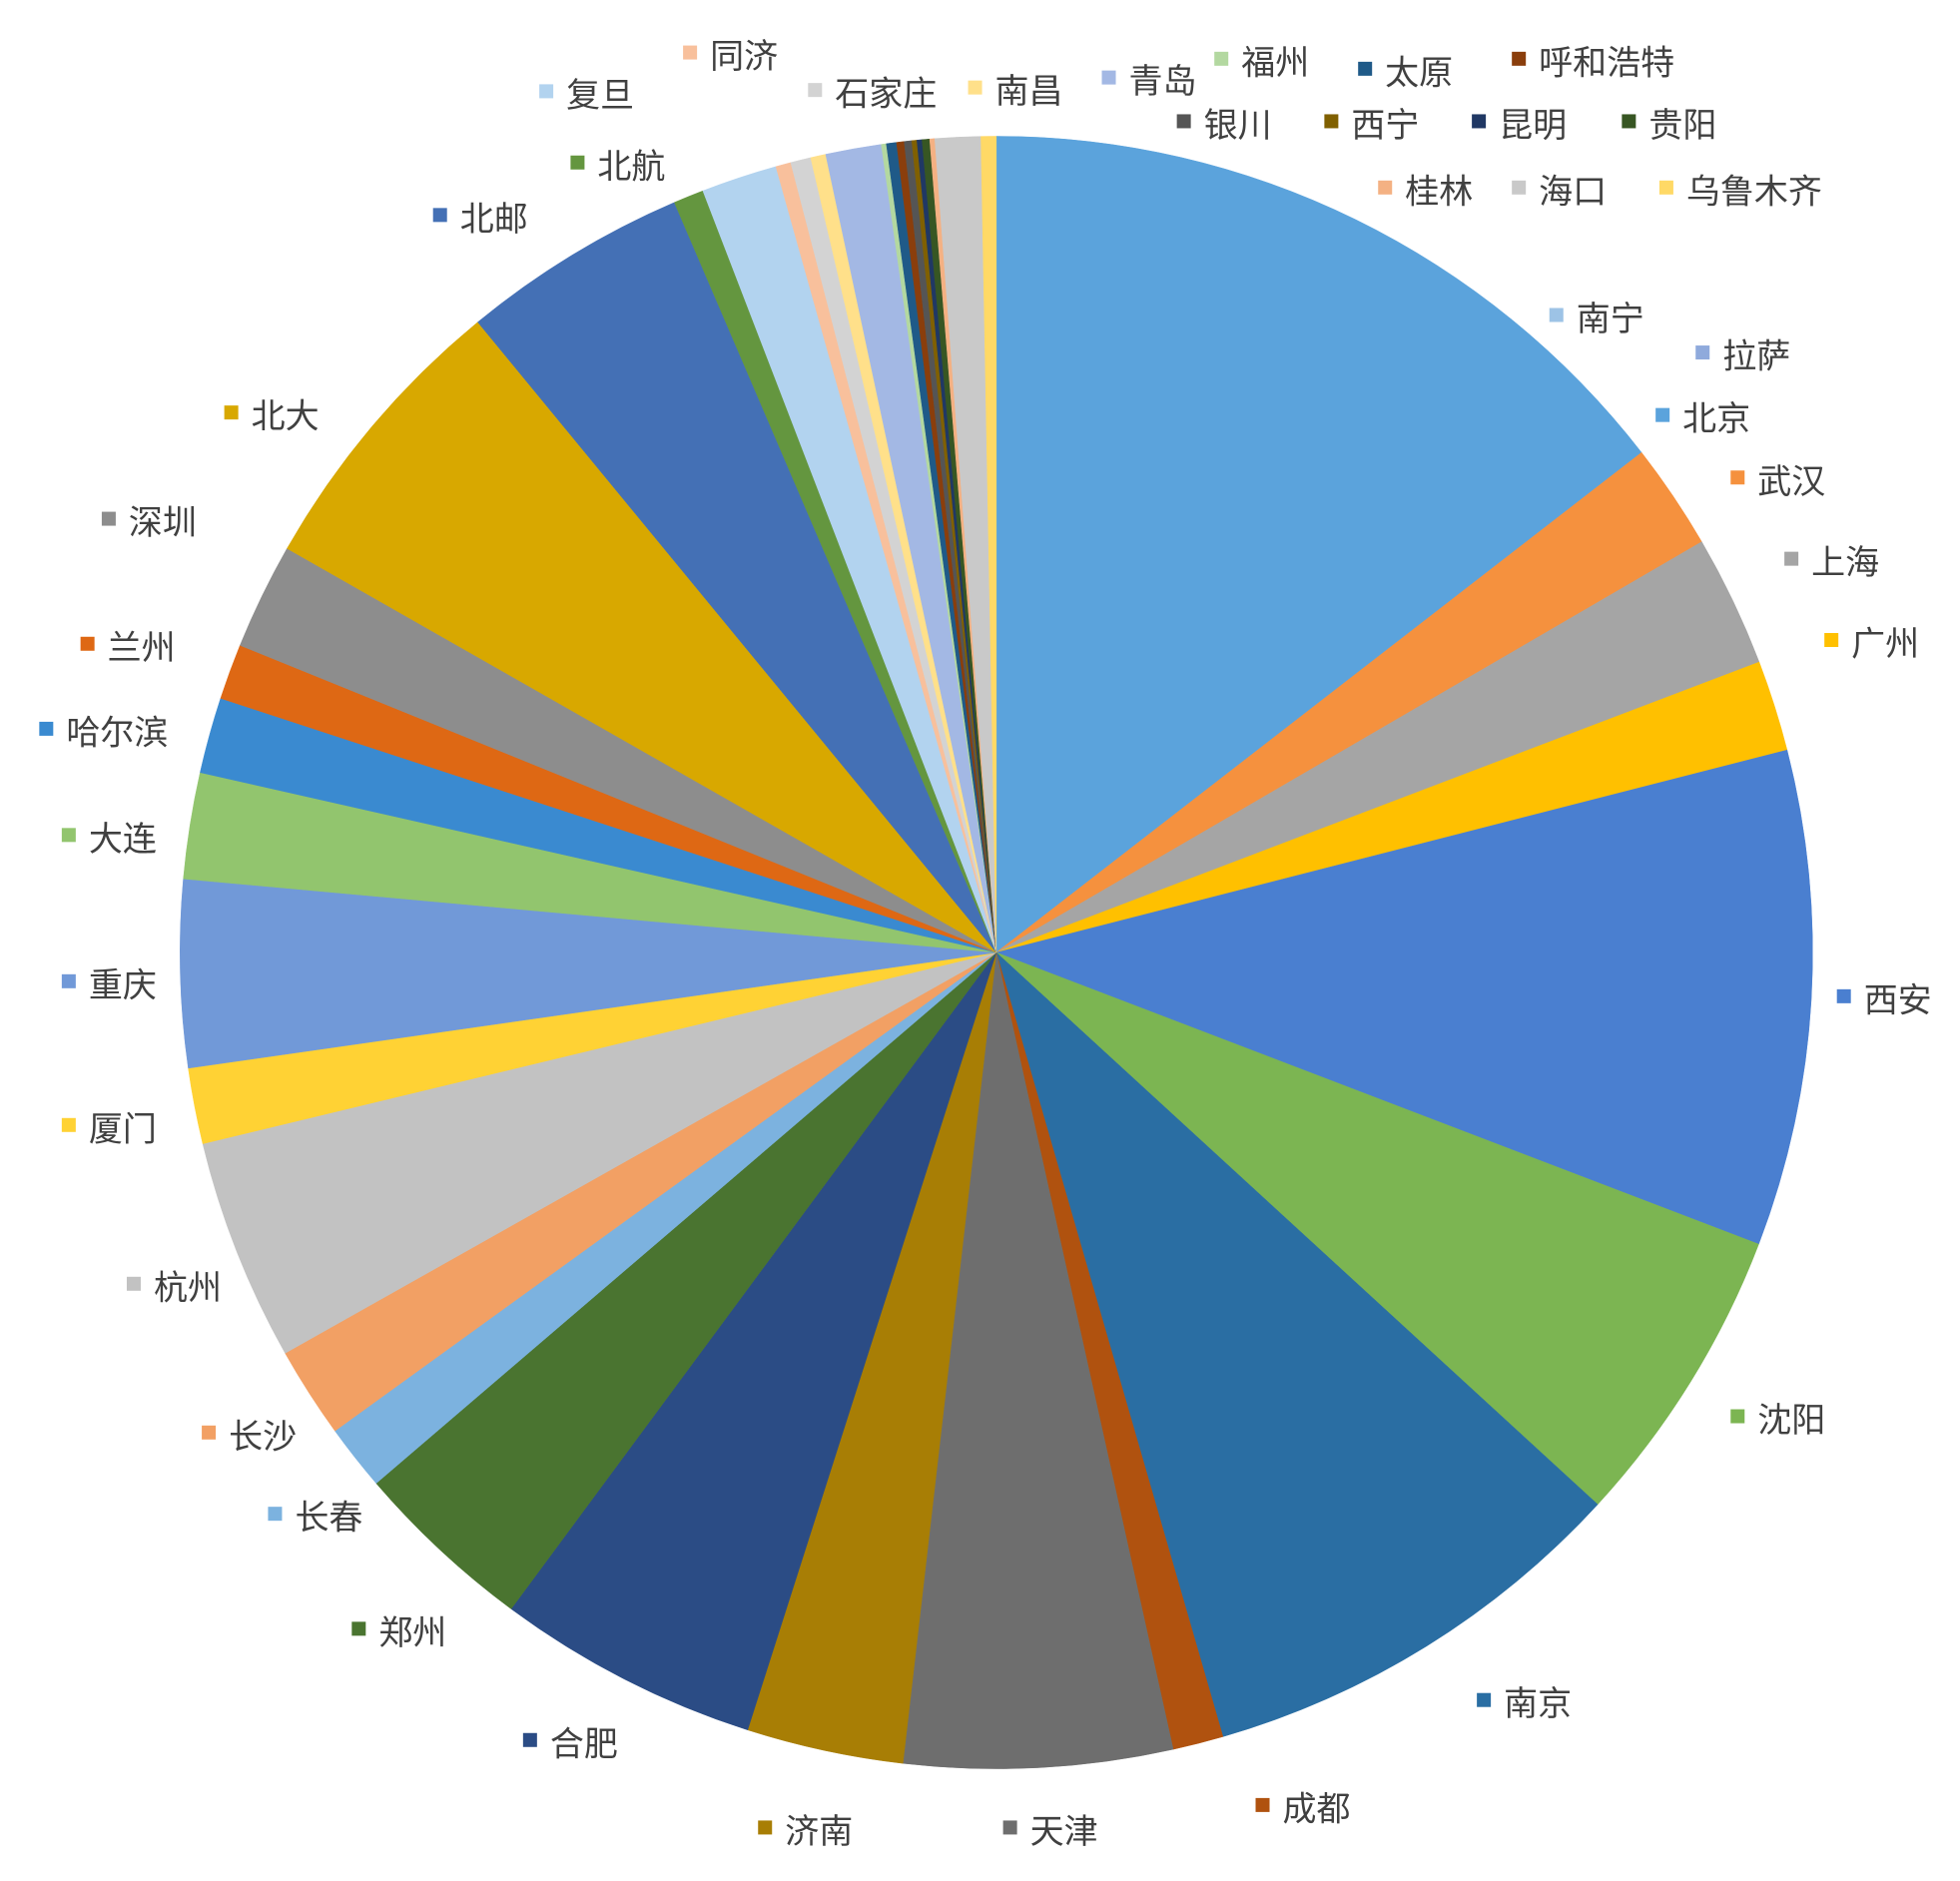 Image resolution: width=1960 pixels, height=1881 pixels. Describe the element at coordinates (744, 57) in the screenshot. I see `slice-label: 同济` at that location.